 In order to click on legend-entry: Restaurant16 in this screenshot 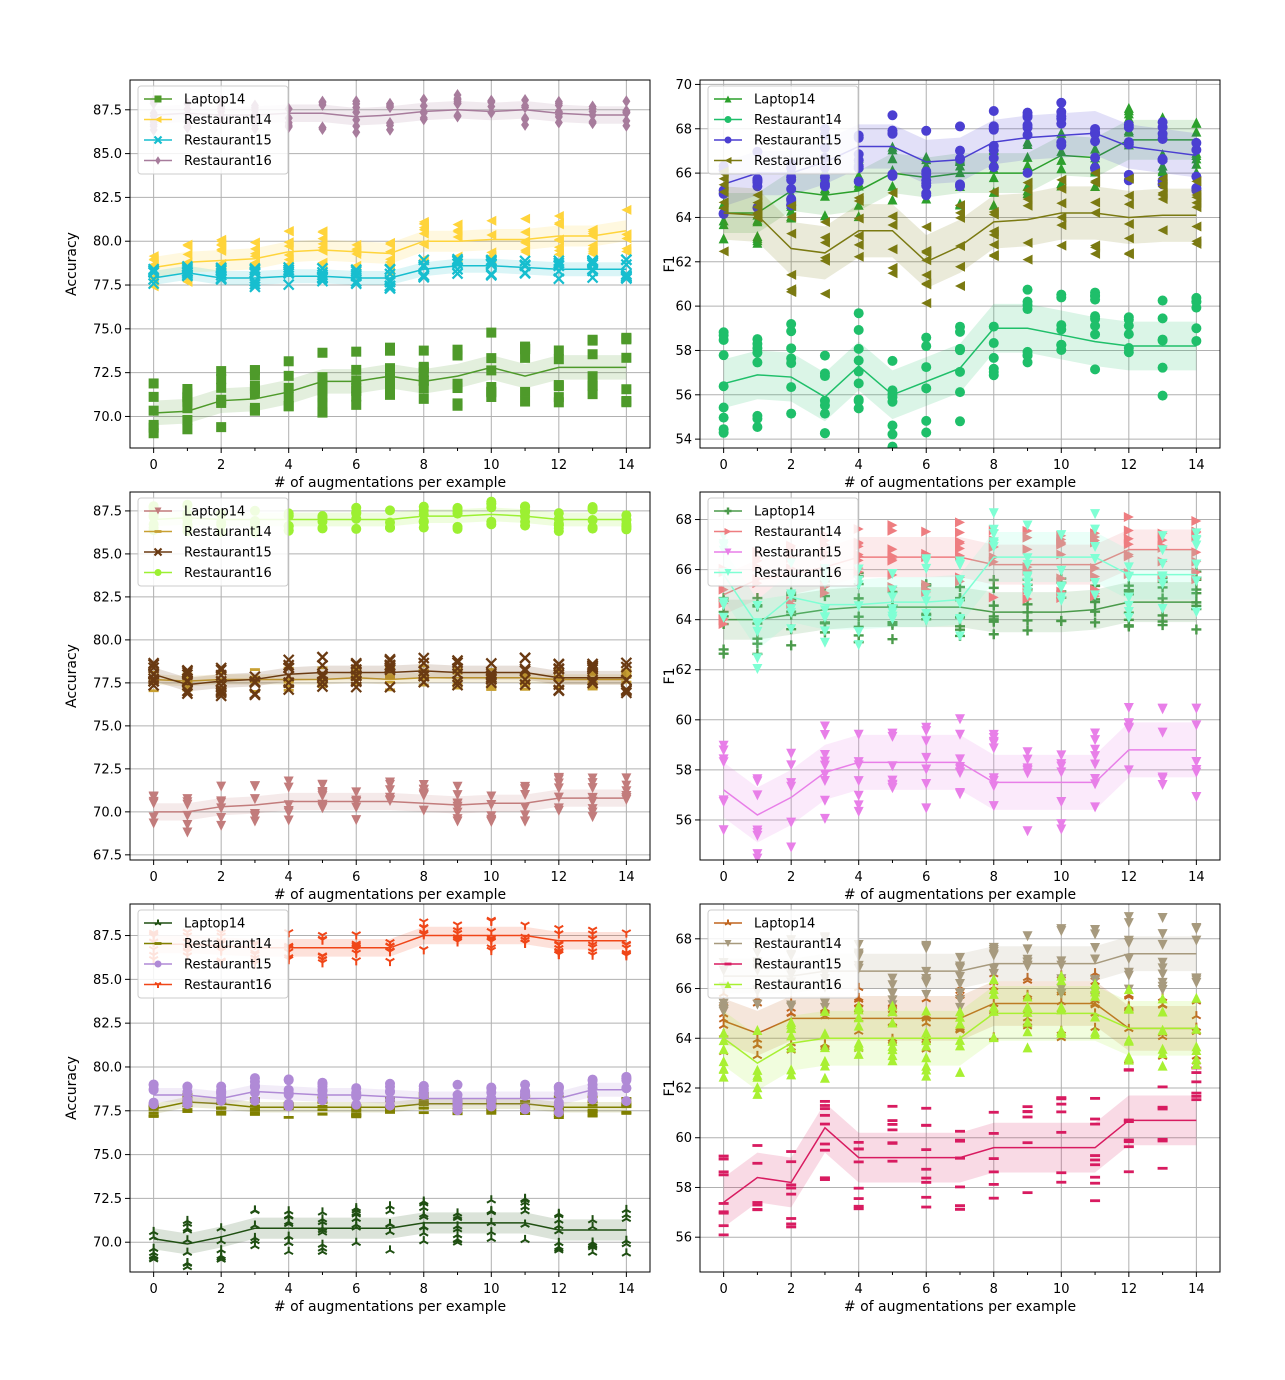, I will do `click(228, 161)`.